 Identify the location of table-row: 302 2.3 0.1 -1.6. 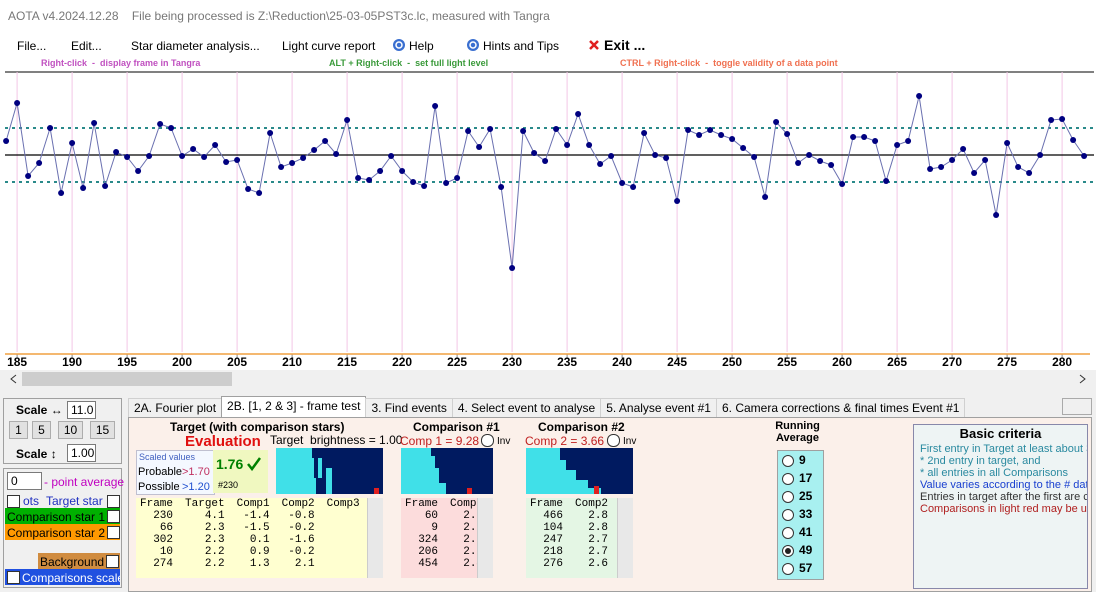
(252, 540).